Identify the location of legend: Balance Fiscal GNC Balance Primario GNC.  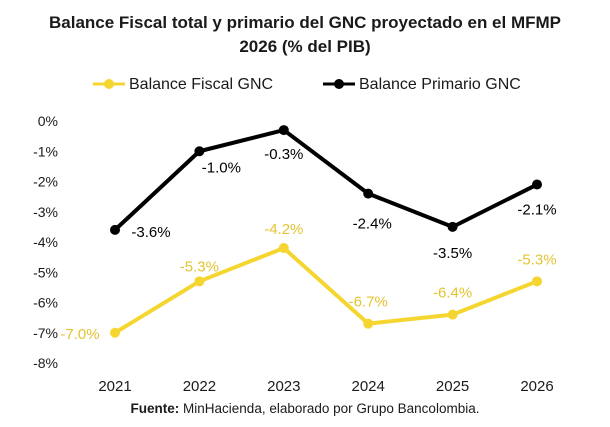
(307, 84).